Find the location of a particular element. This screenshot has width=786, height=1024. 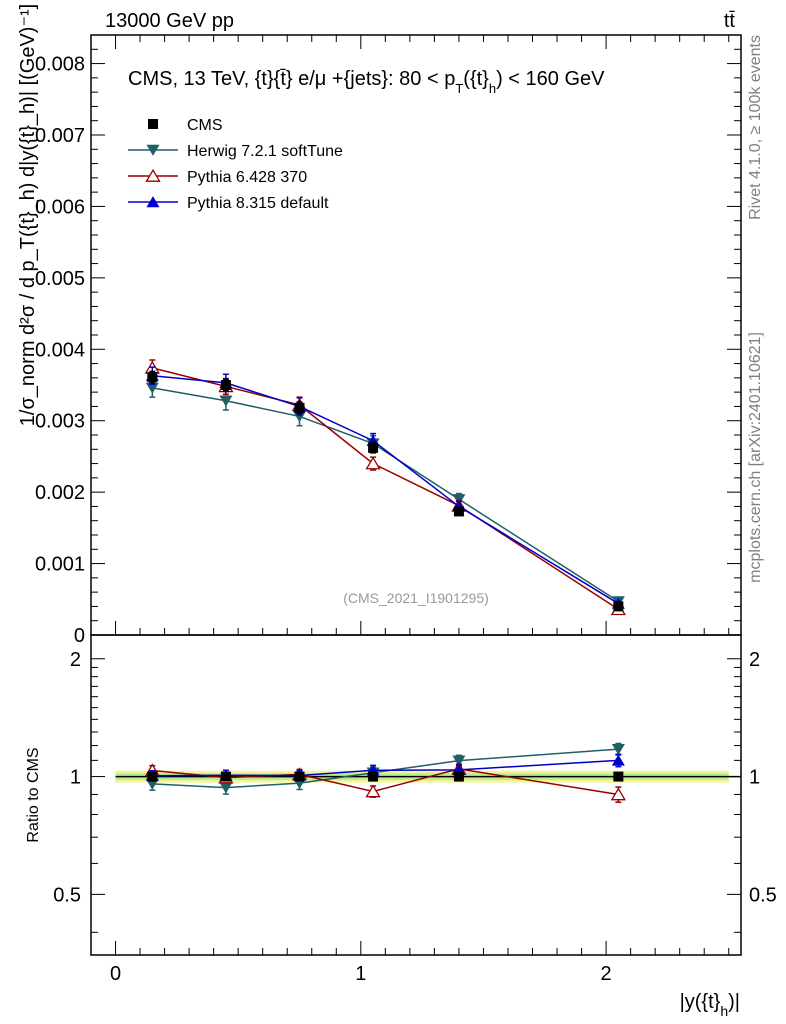

main-y-tick-label: 0.006 is located at coordinates (60, 207).